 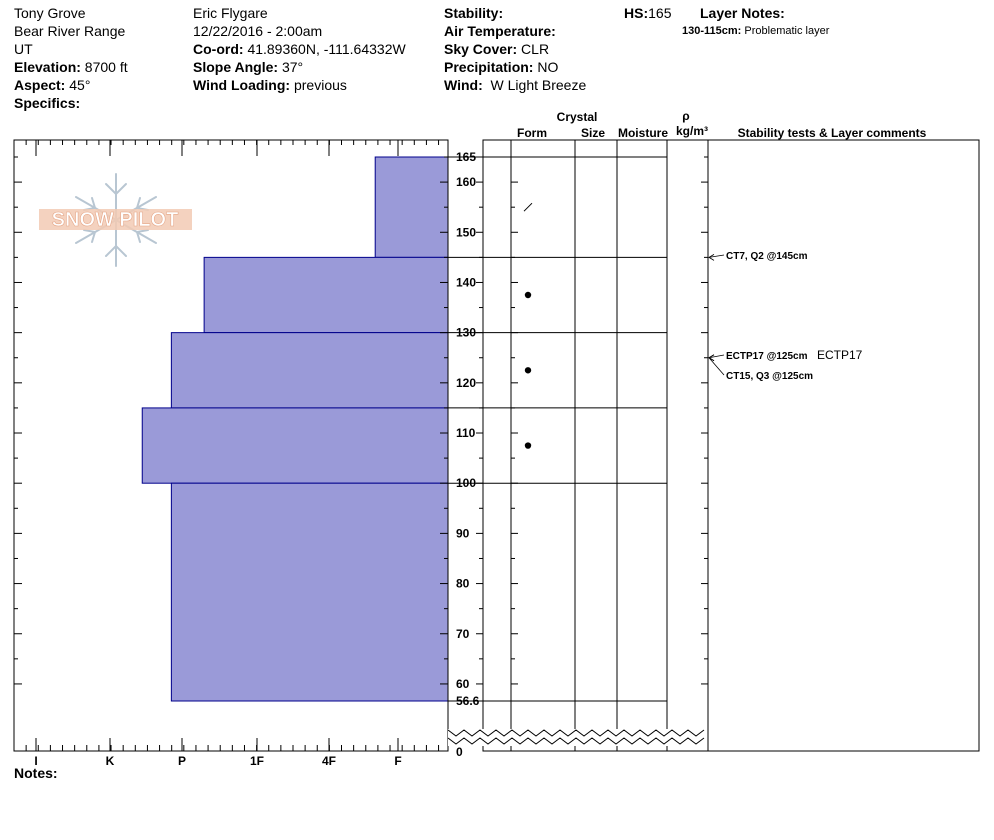 I want to click on wind-loading: Wind Loading: previous, so click(x=270, y=85).